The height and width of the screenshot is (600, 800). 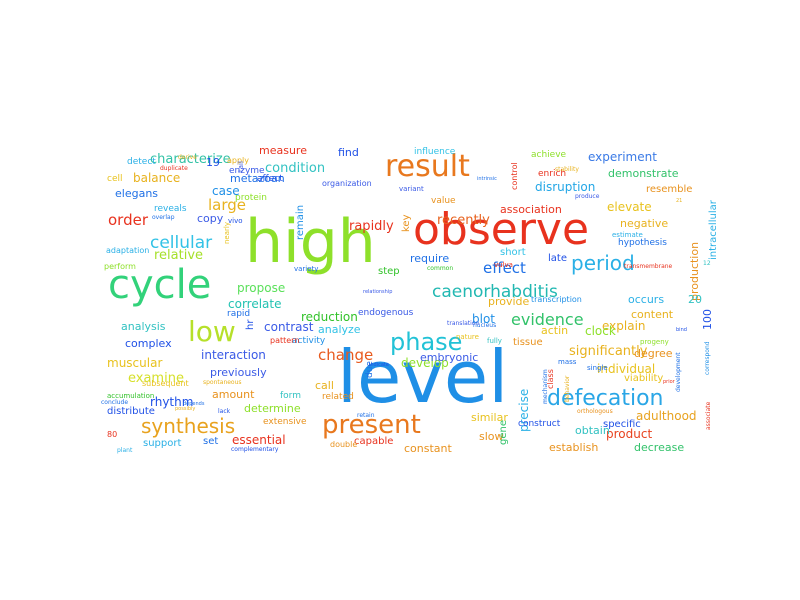 What do you see at coordinates (443, 201) in the screenshot?
I see `cloud-word: value` at bounding box center [443, 201].